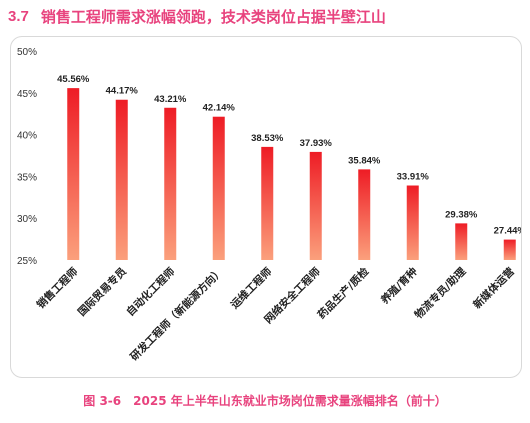 The width and height of the screenshot is (530, 423). What do you see at coordinates (267, 138) in the screenshot?
I see `data-label: 38.53%` at bounding box center [267, 138].